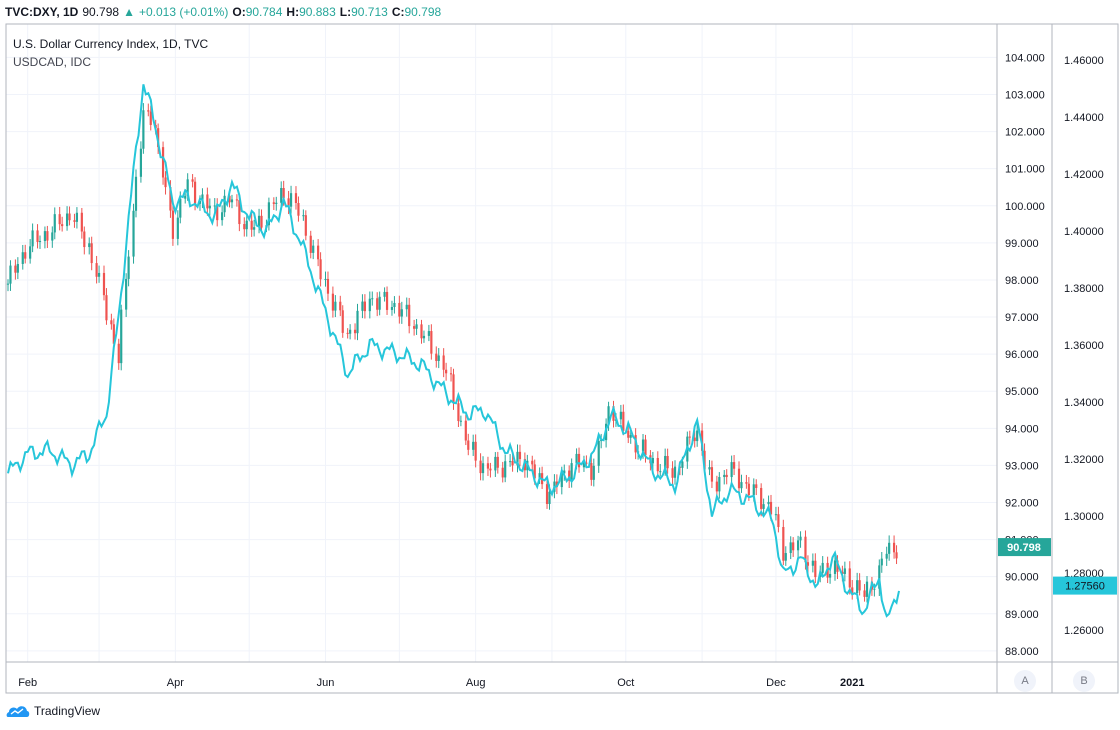  What do you see at coordinates (293, 12) in the screenshot?
I see `high-label: H:` at bounding box center [293, 12].